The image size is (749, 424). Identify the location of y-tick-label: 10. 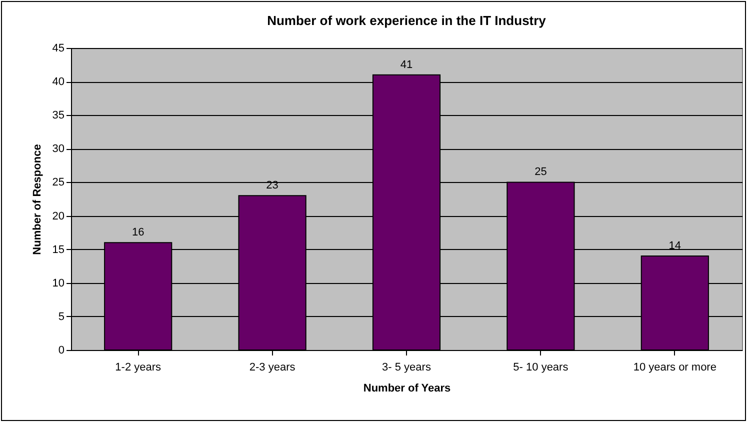
(58, 283).